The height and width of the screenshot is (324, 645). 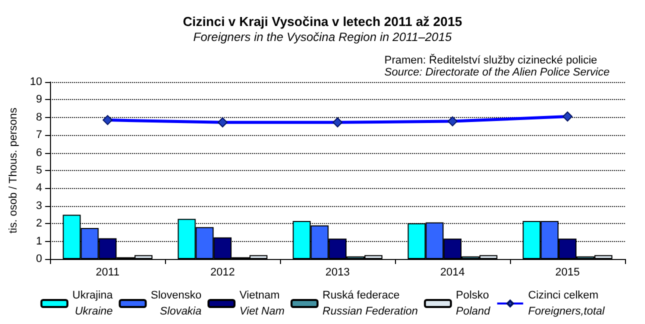 What do you see at coordinates (370, 304) in the screenshot?
I see `legend-label: Ruská federace Russian Federation` at bounding box center [370, 304].